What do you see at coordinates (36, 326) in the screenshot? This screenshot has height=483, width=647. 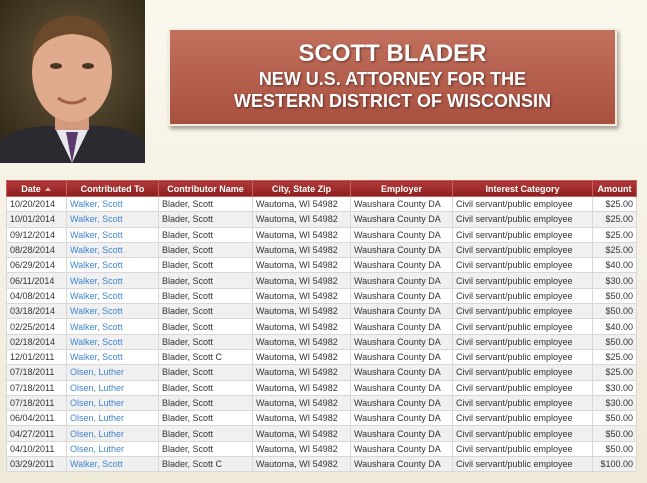 I see `table-cell: 02/25/2014` at bounding box center [36, 326].